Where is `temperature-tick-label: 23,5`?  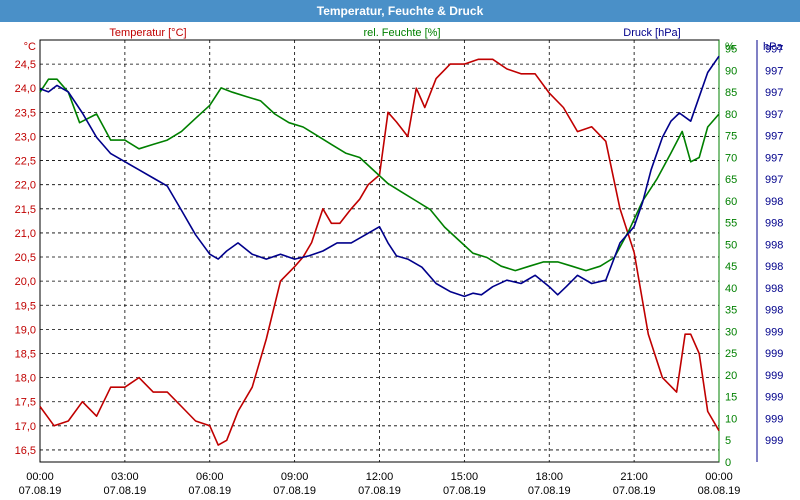
temperature-tick-label: 23,5 is located at coordinates (25, 113).